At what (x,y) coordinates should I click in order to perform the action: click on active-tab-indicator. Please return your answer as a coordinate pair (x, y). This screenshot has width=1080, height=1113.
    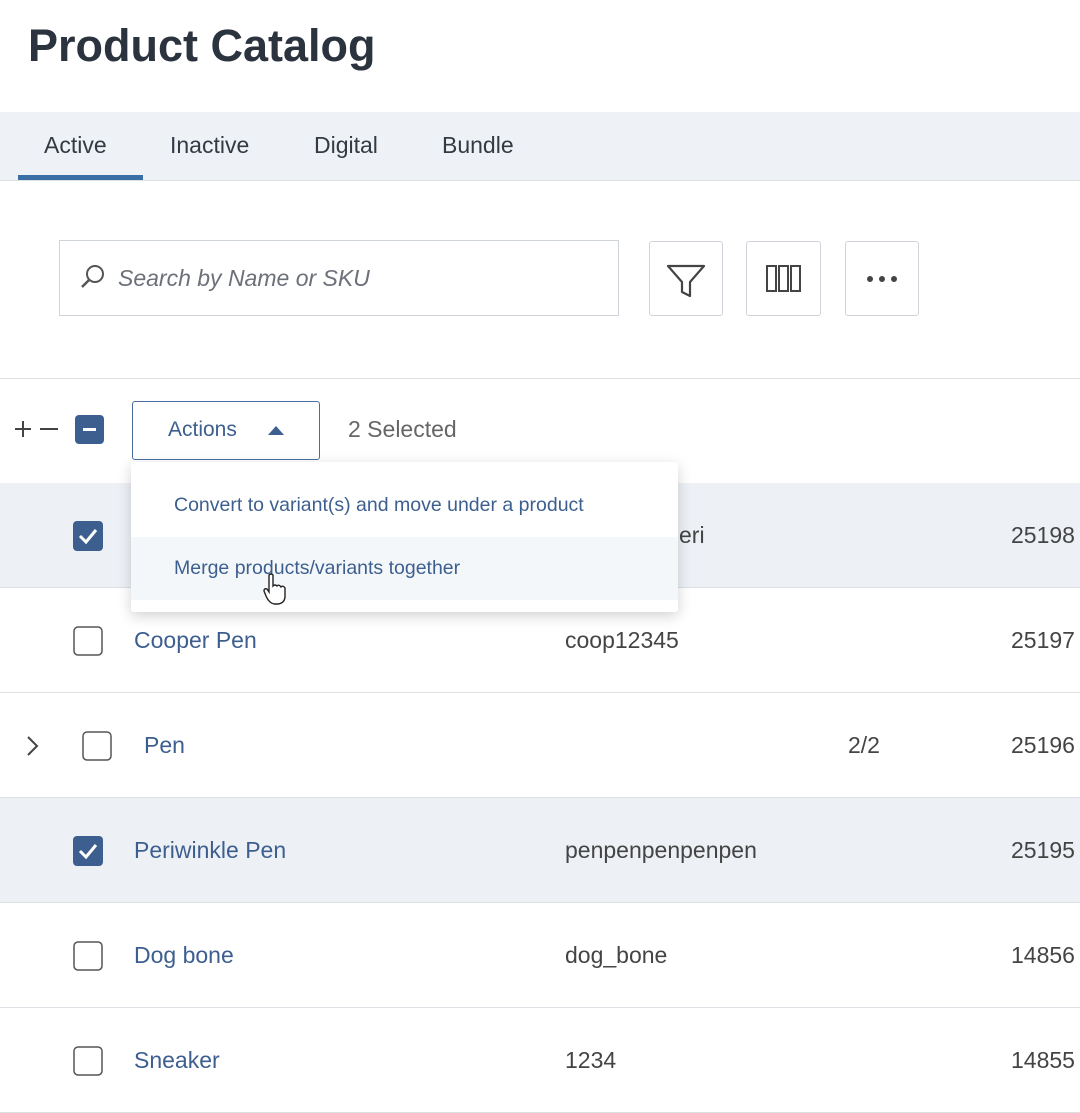
    Looking at the image, I should click on (80, 177).